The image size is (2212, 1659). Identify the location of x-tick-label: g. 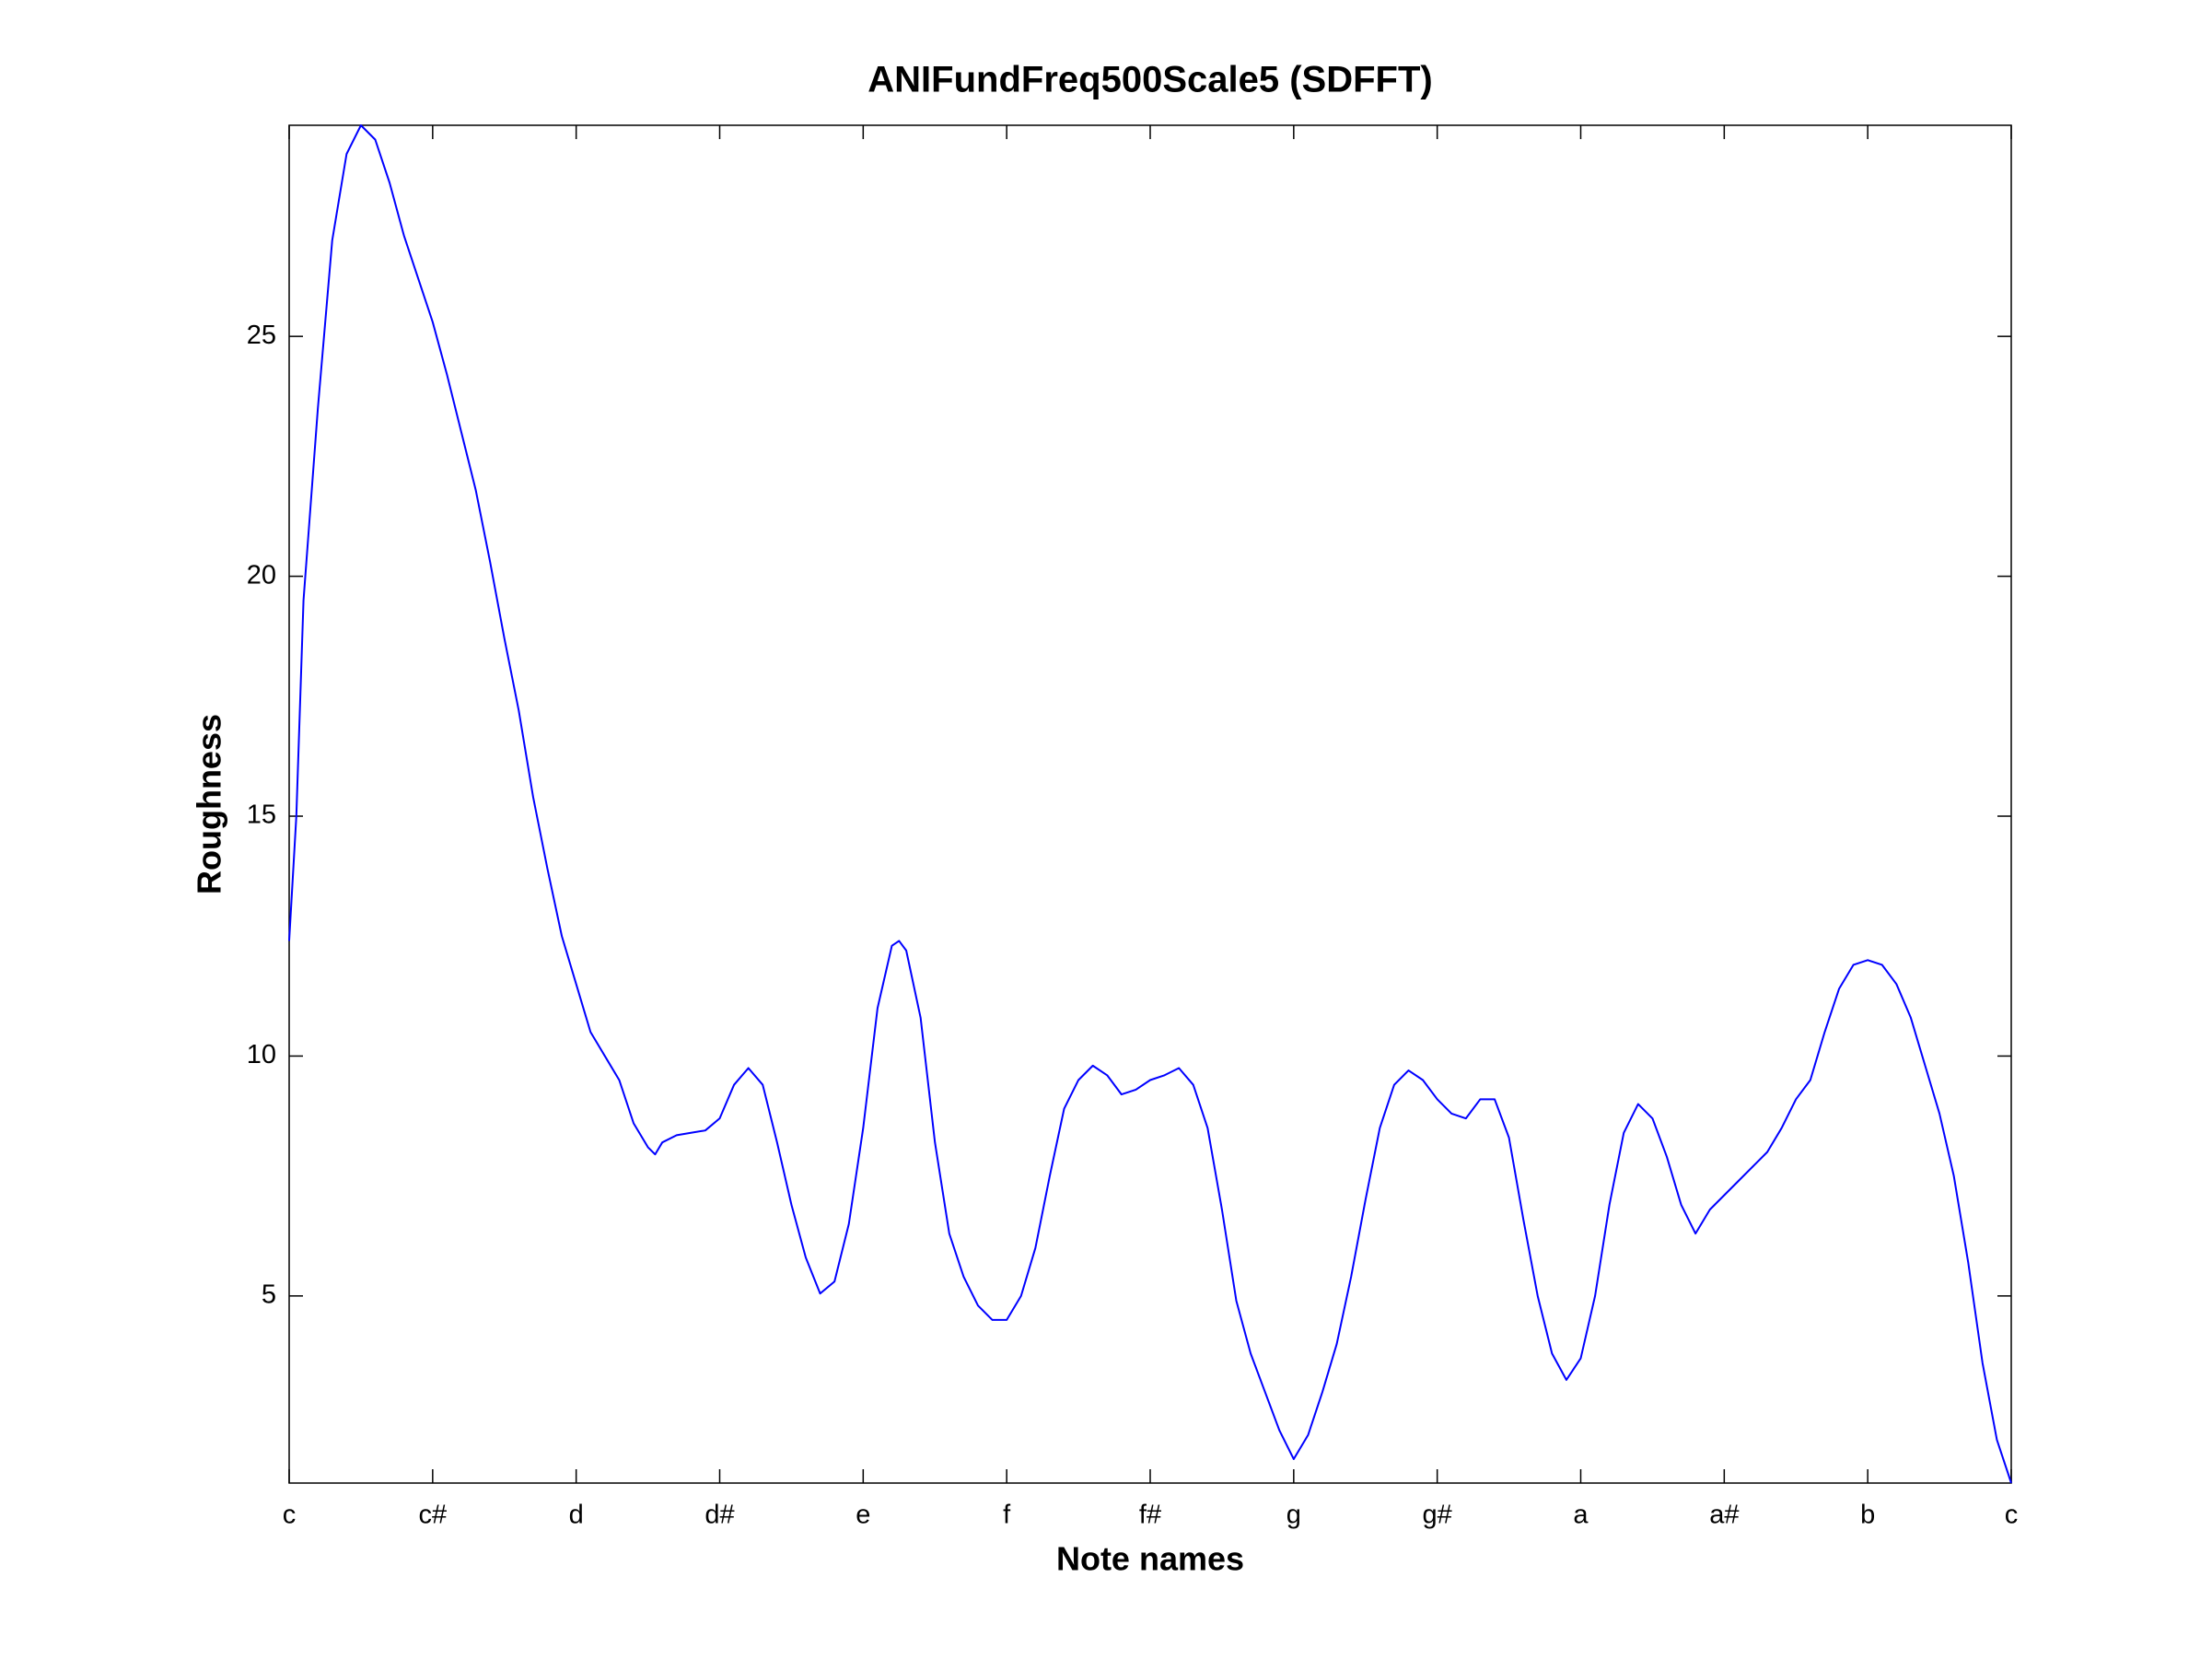
(1293, 1515).